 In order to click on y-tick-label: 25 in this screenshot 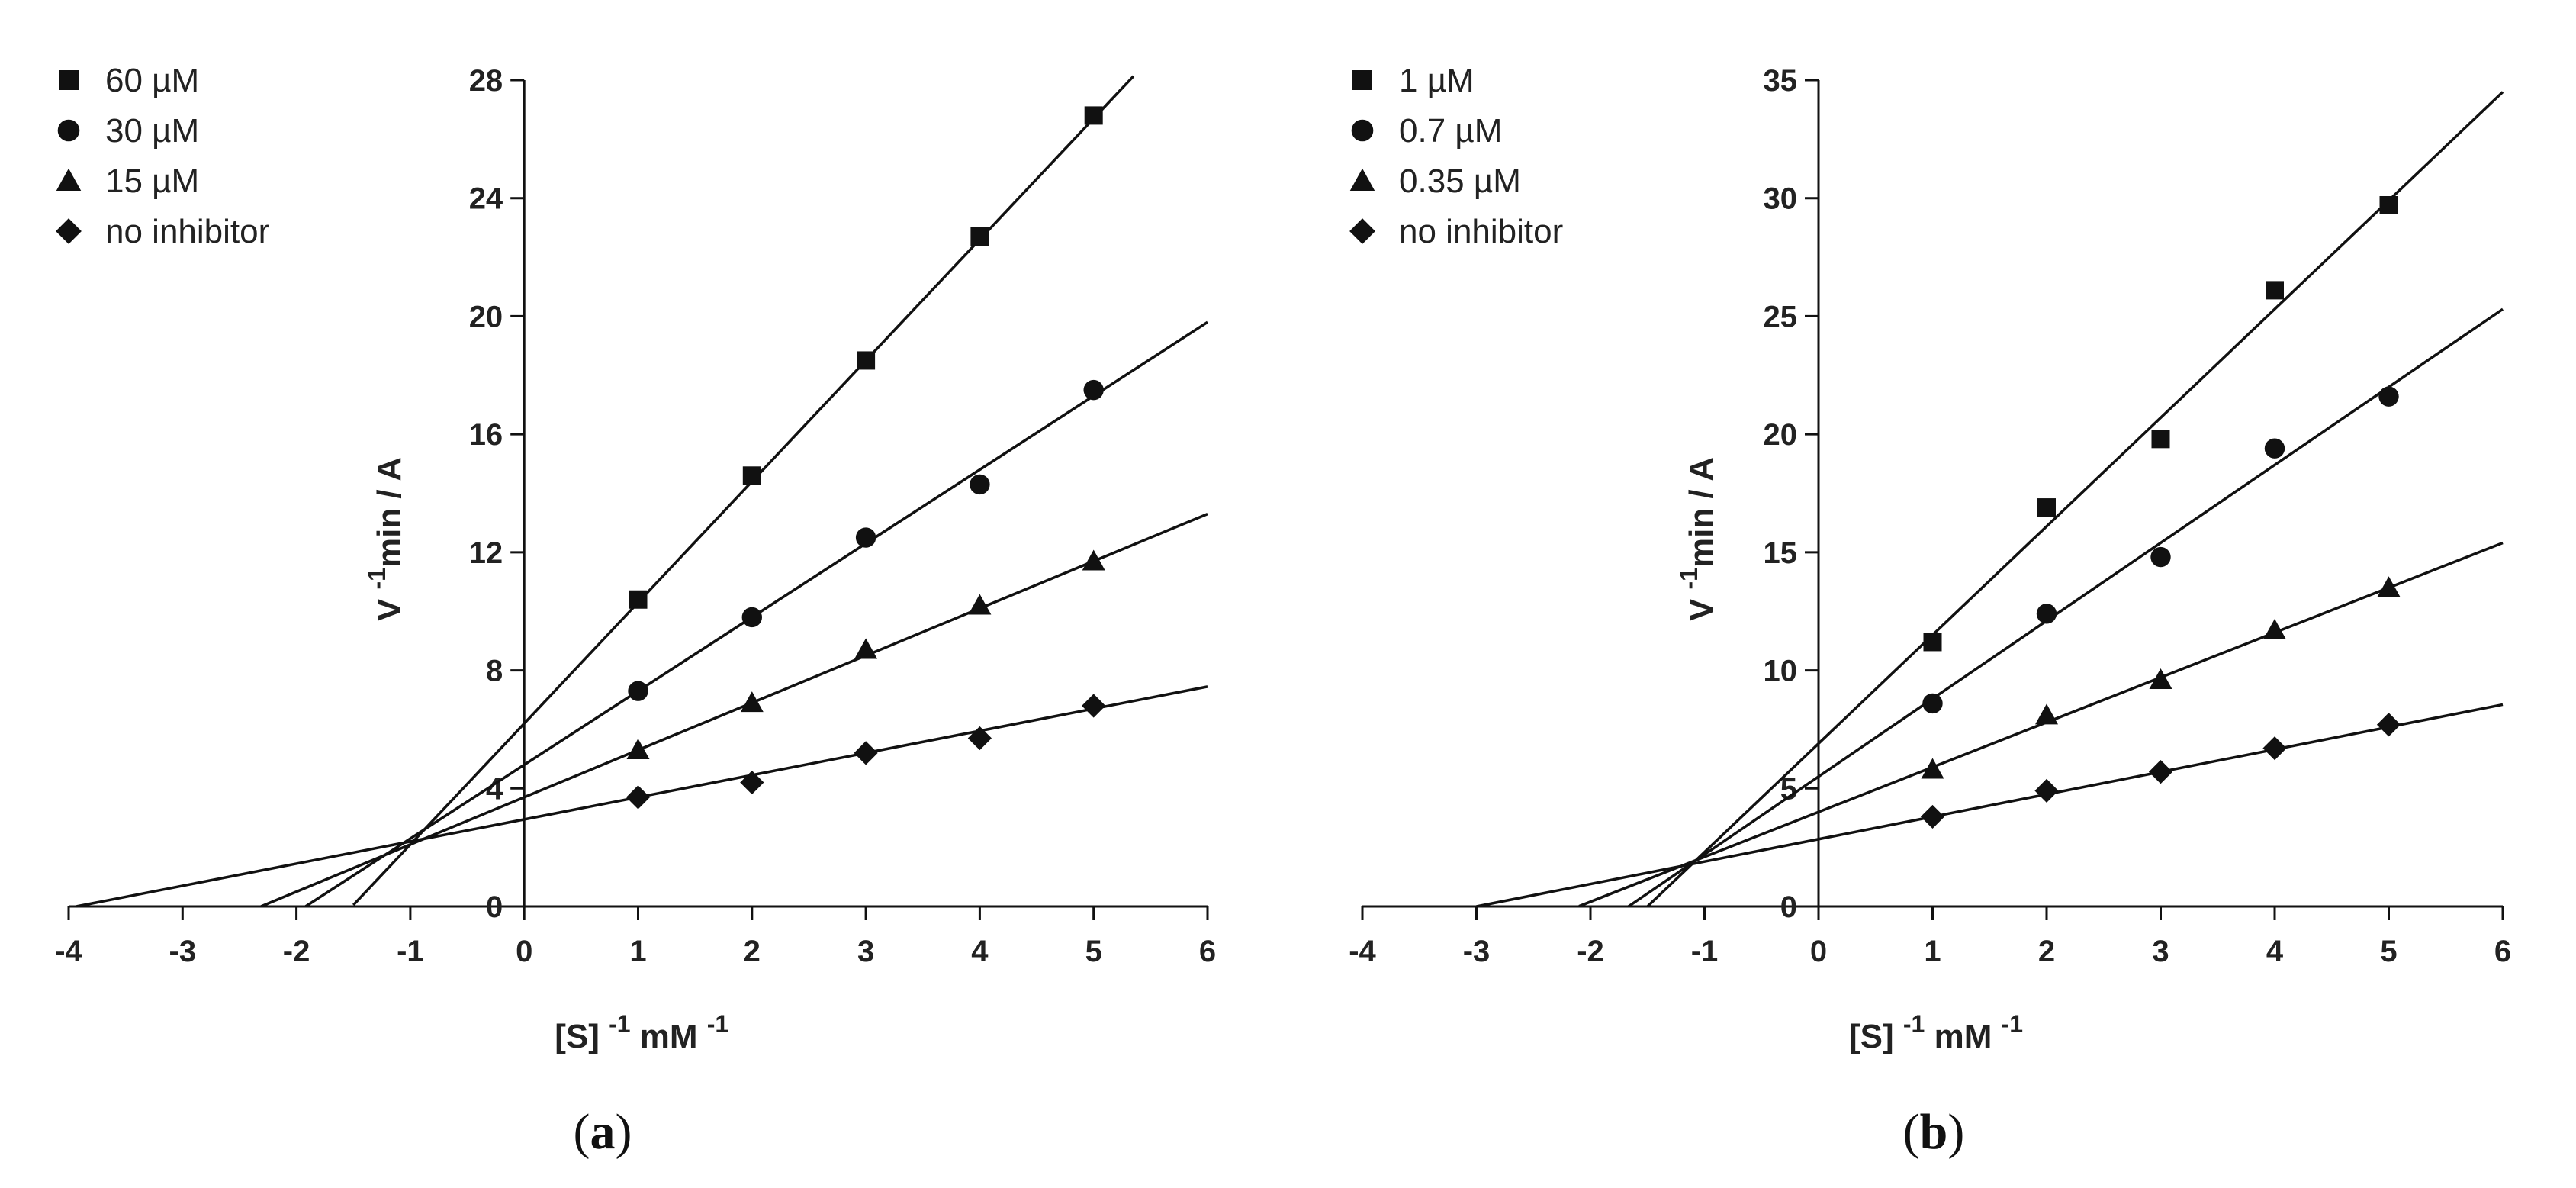, I will do `click(1781, 316)`.